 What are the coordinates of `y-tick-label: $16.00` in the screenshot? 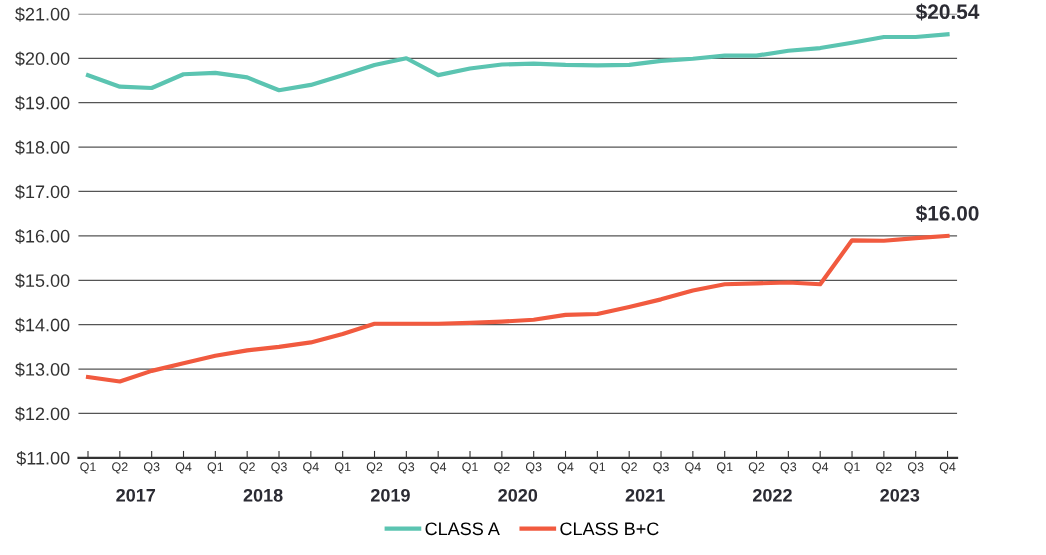 It's located at (42, 236).